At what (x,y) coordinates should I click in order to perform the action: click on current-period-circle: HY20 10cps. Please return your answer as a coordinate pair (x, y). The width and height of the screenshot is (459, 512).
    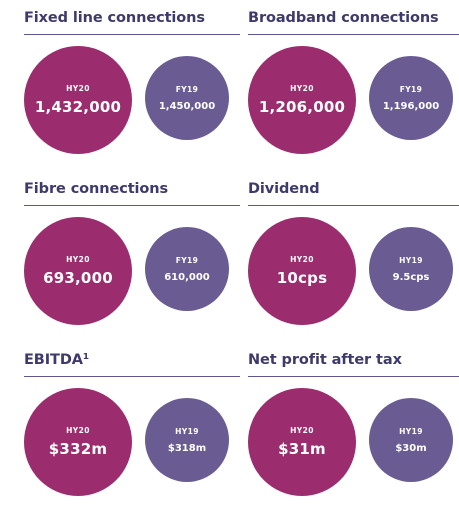
    Looking at the image, I should click on (302, 271).